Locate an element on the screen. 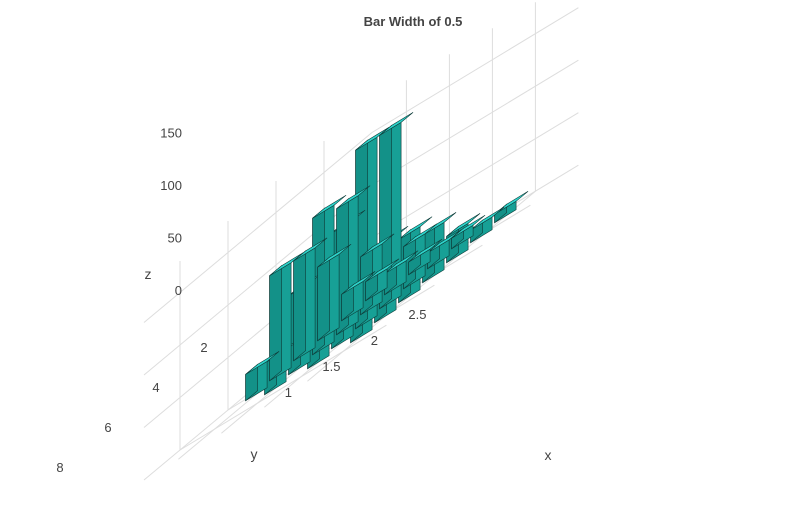 The width and height of the screenshot is (800, 505). y-tick-label: 8 is located at coordinates (59, 467).